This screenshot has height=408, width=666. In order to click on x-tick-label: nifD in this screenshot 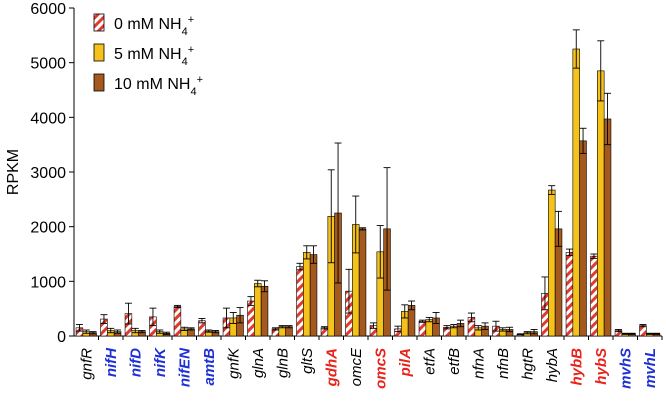, I will do `click(135, 362)`.